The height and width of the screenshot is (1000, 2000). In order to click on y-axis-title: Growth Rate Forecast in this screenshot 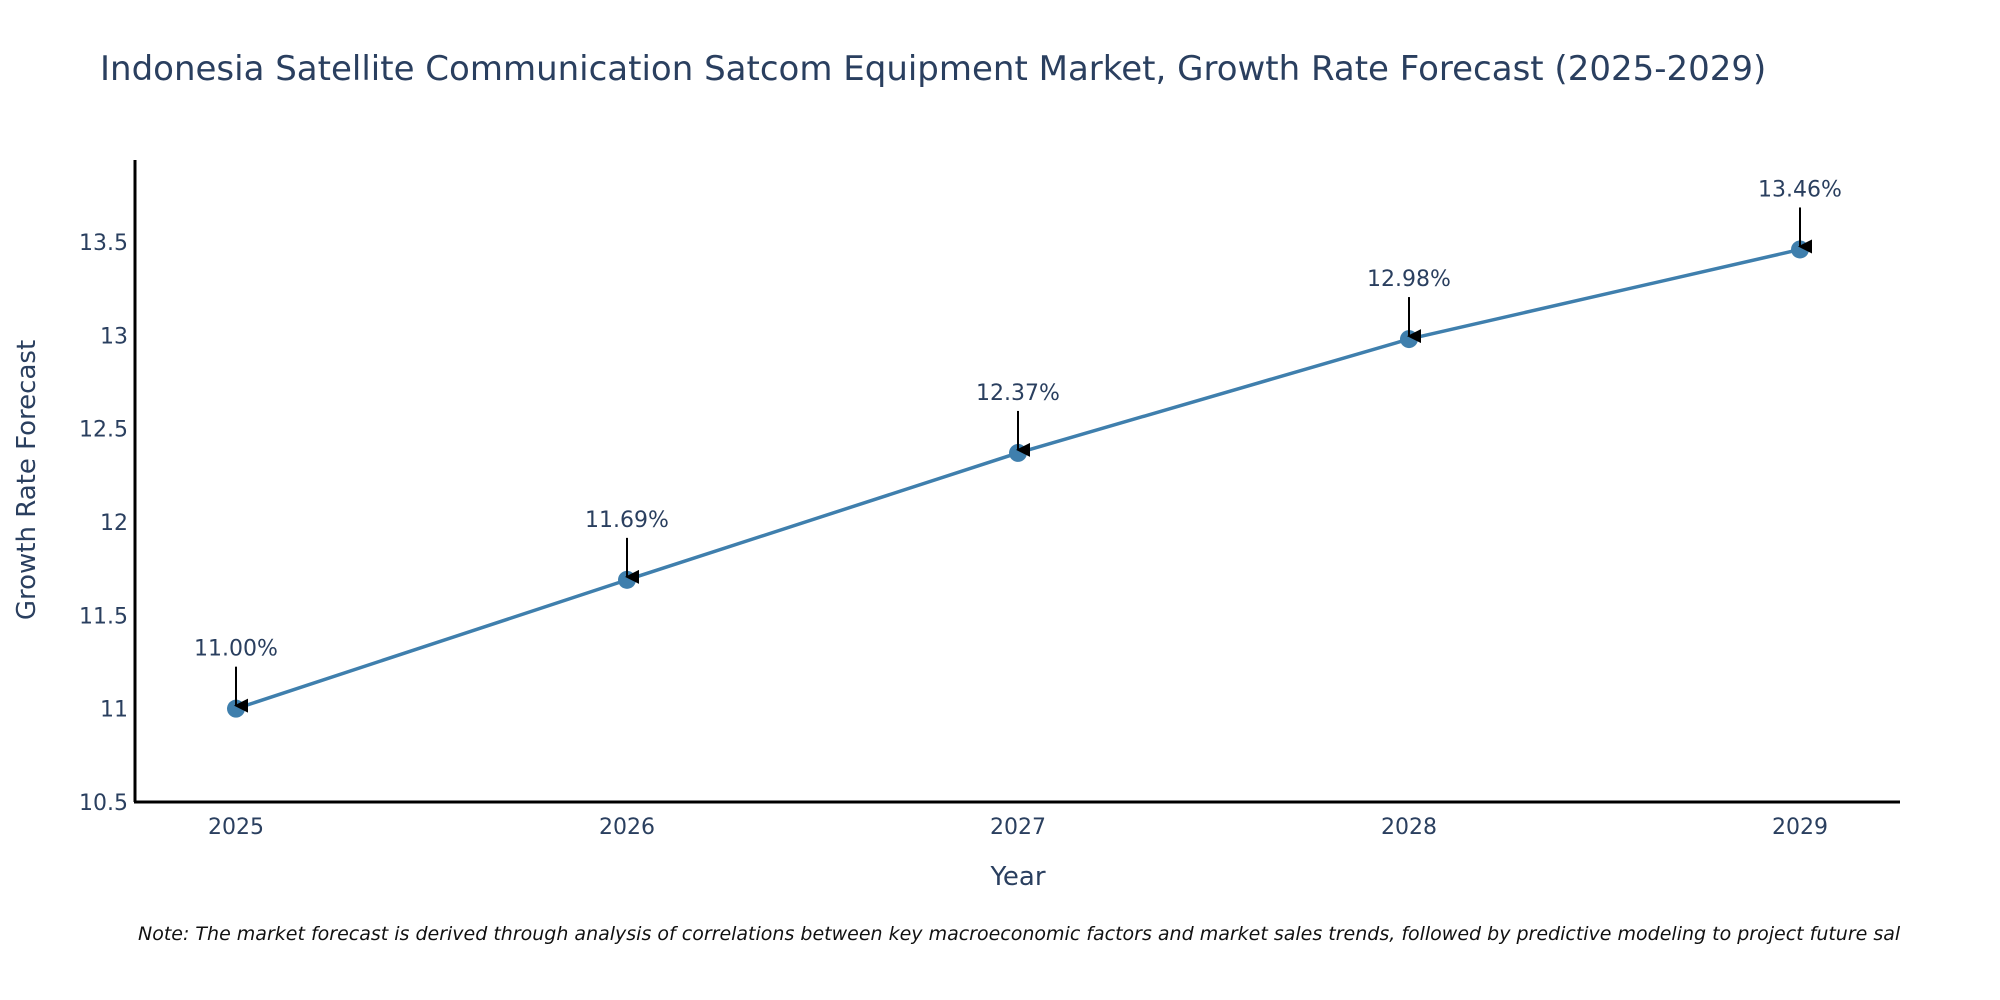, I will do `click(27, 480)`.